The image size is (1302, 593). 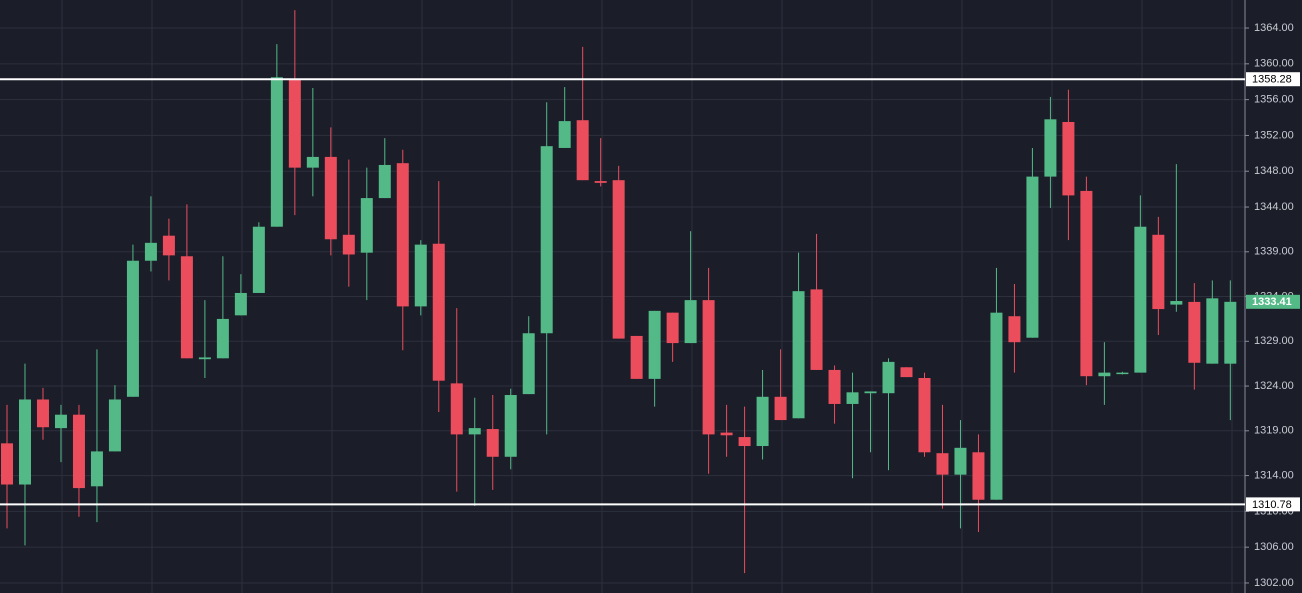 What do you see at coordinates (1274, 252) in the screenshot?
I see `y-tick-label: 1339.00` at bounding box center [1274, 252].